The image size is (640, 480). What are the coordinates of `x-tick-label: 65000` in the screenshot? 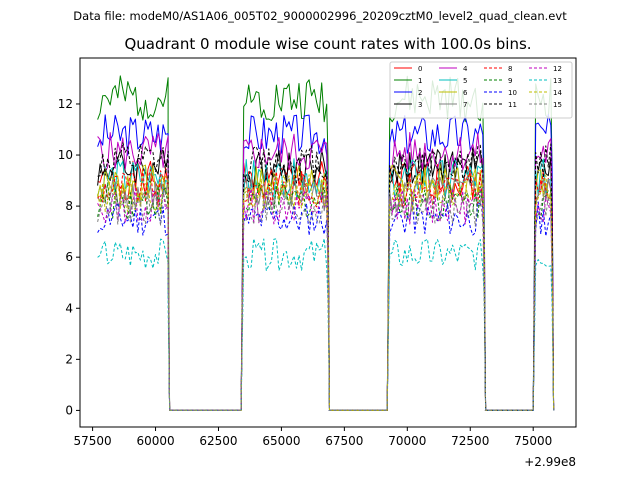 It's located at (281, 441).